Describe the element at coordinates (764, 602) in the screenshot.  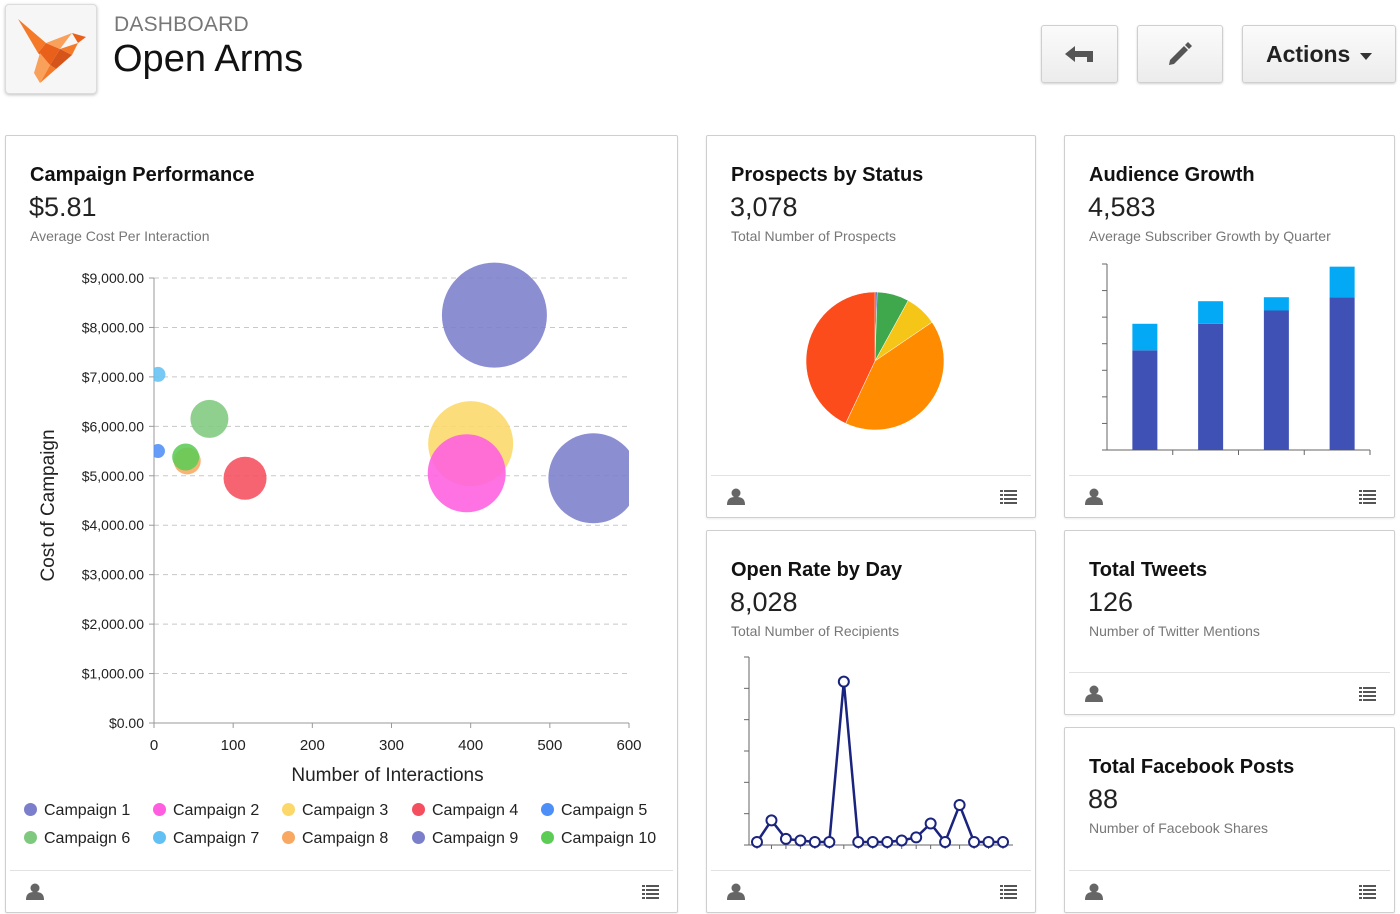
I see `card-value: 8,028` at that location.